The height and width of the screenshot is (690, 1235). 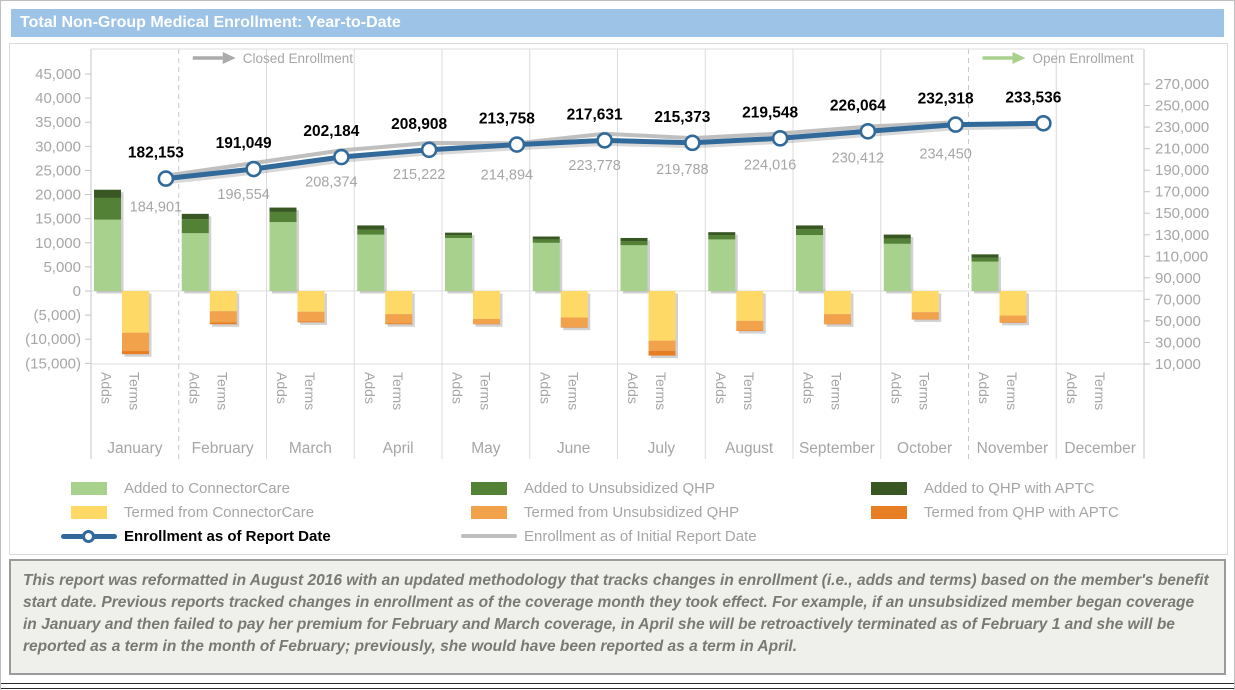 I want to click on report-date-label: 191,049, so click(x=244, y=143).